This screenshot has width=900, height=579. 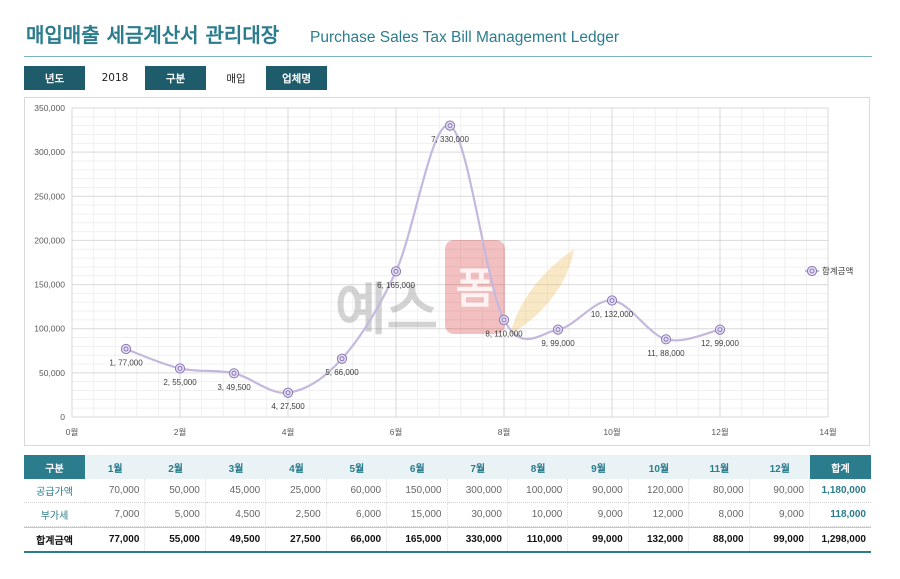 What do you see at coordinates (477, 491) in the screenshot?
I see `table-cell: 300,000` at bounding box center [477, 491].